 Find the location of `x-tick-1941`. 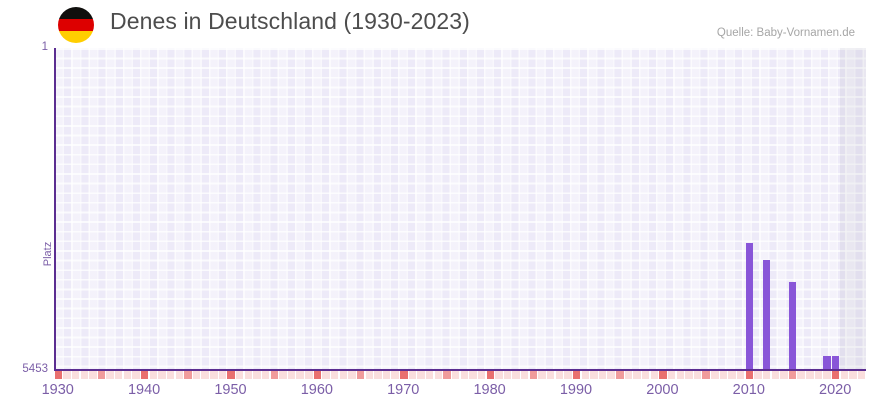

x-tick-1941 is located at coordinates (153, 375).